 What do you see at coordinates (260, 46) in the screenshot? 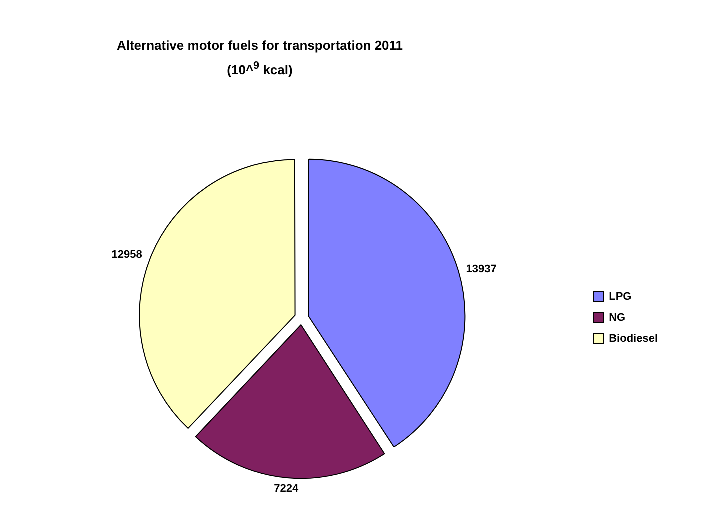
I see `chart-title: Alternative motor fuels for transportation 2011` at bounding box center [260, 46].